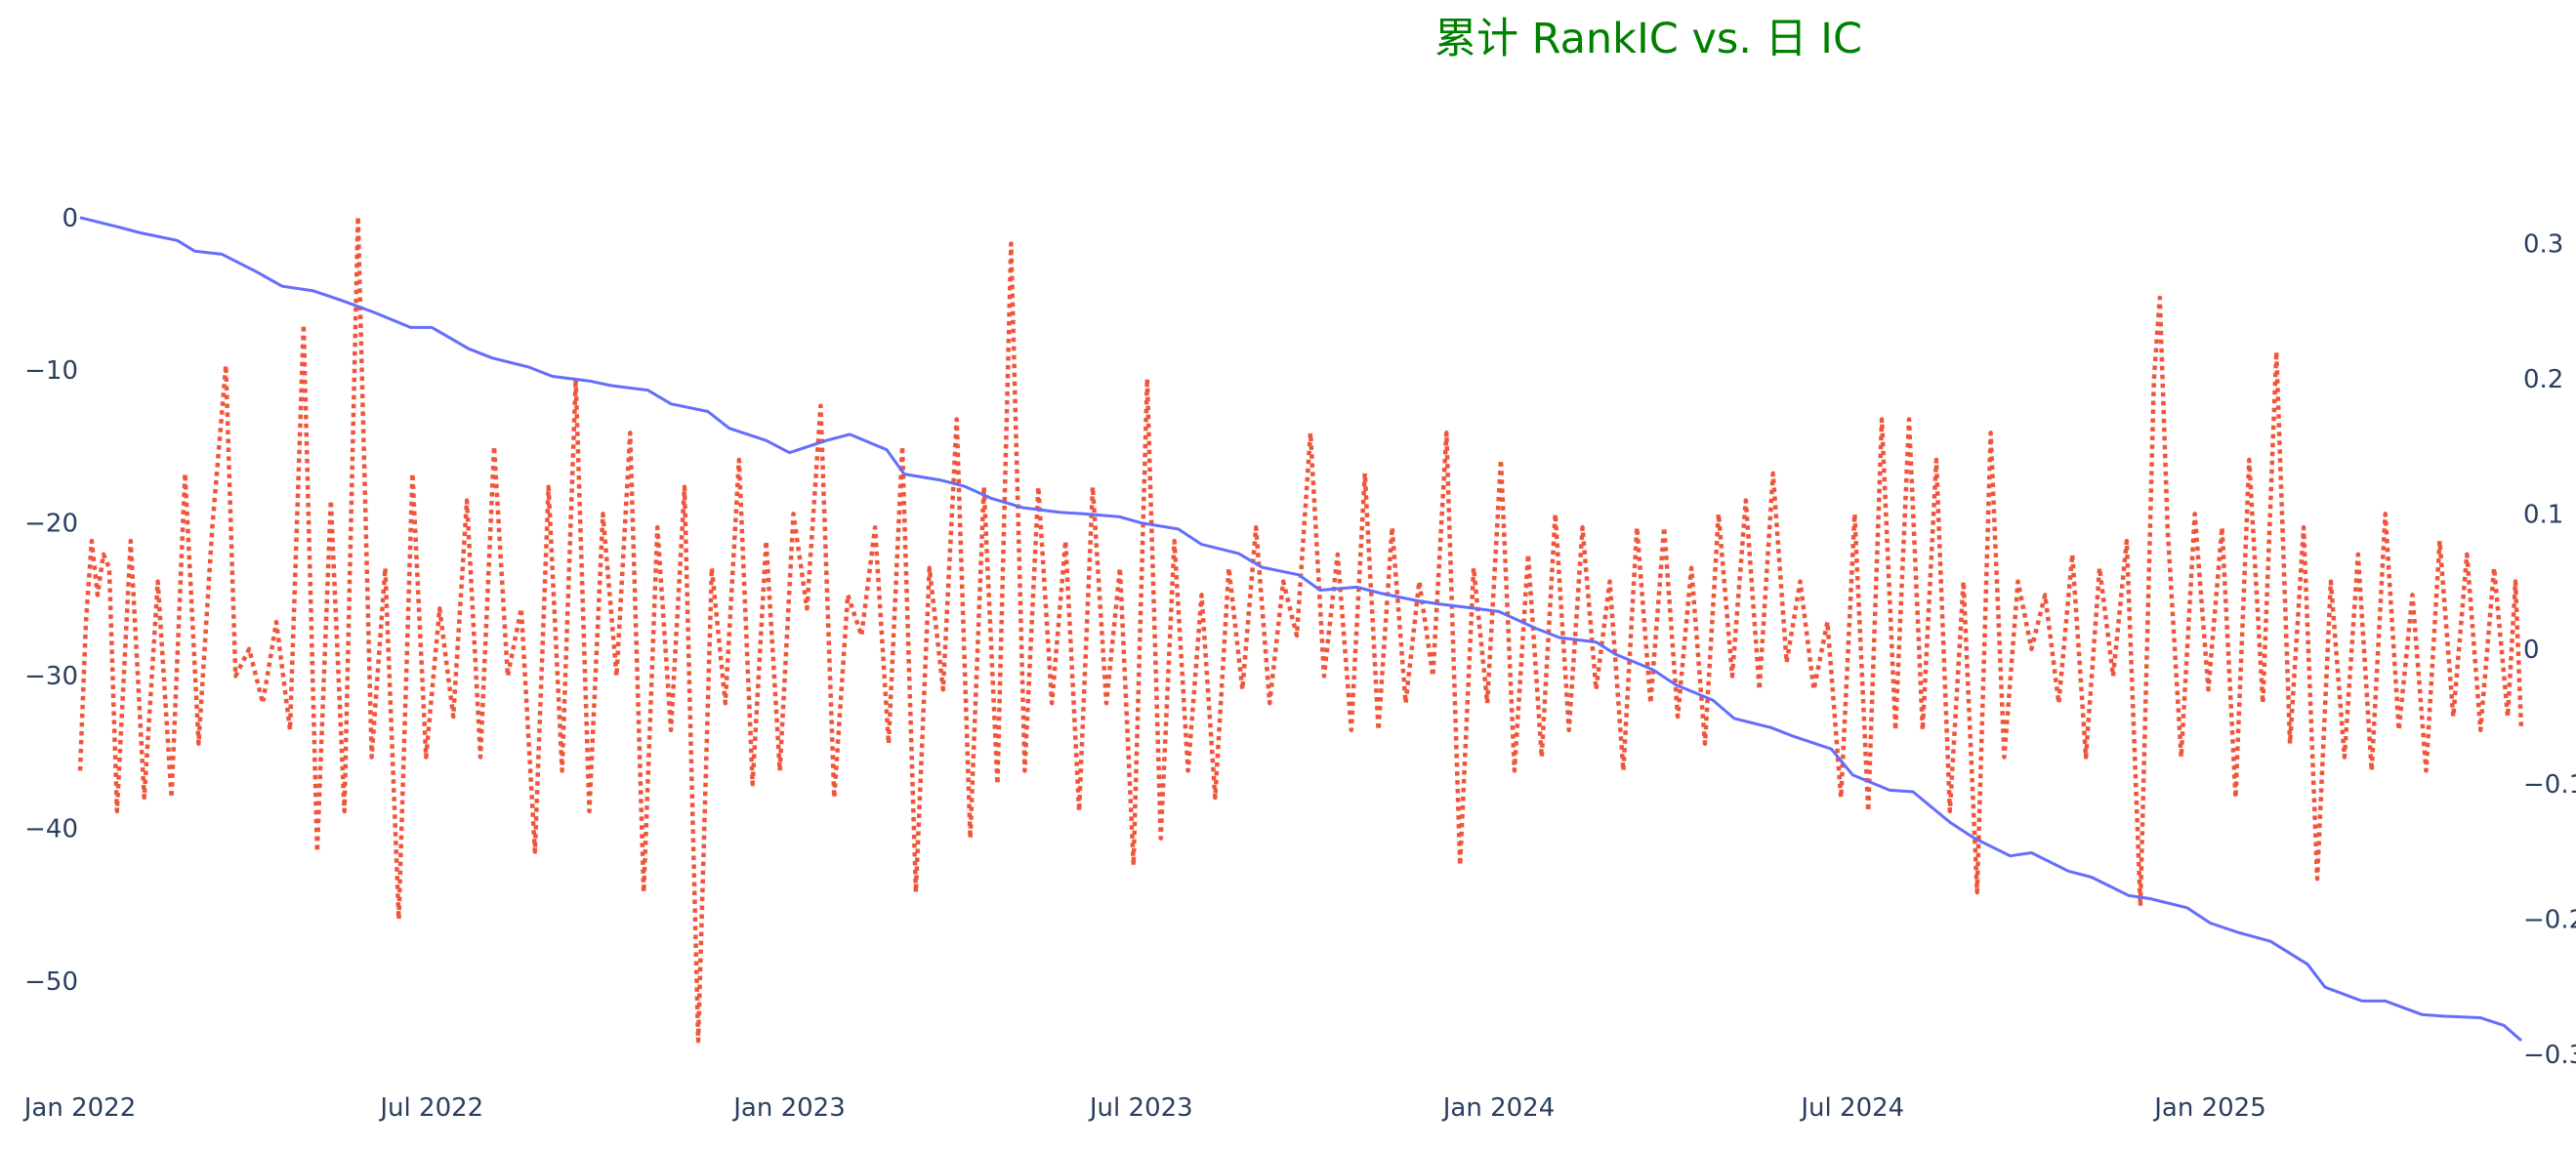 The height and width of the screenshot is (1152, 2576). What do you see at coordinates (2209, 1108) in the screenshot?
I see `x-tick-label: Jan 2025` at bounding box center [2209, 1108].